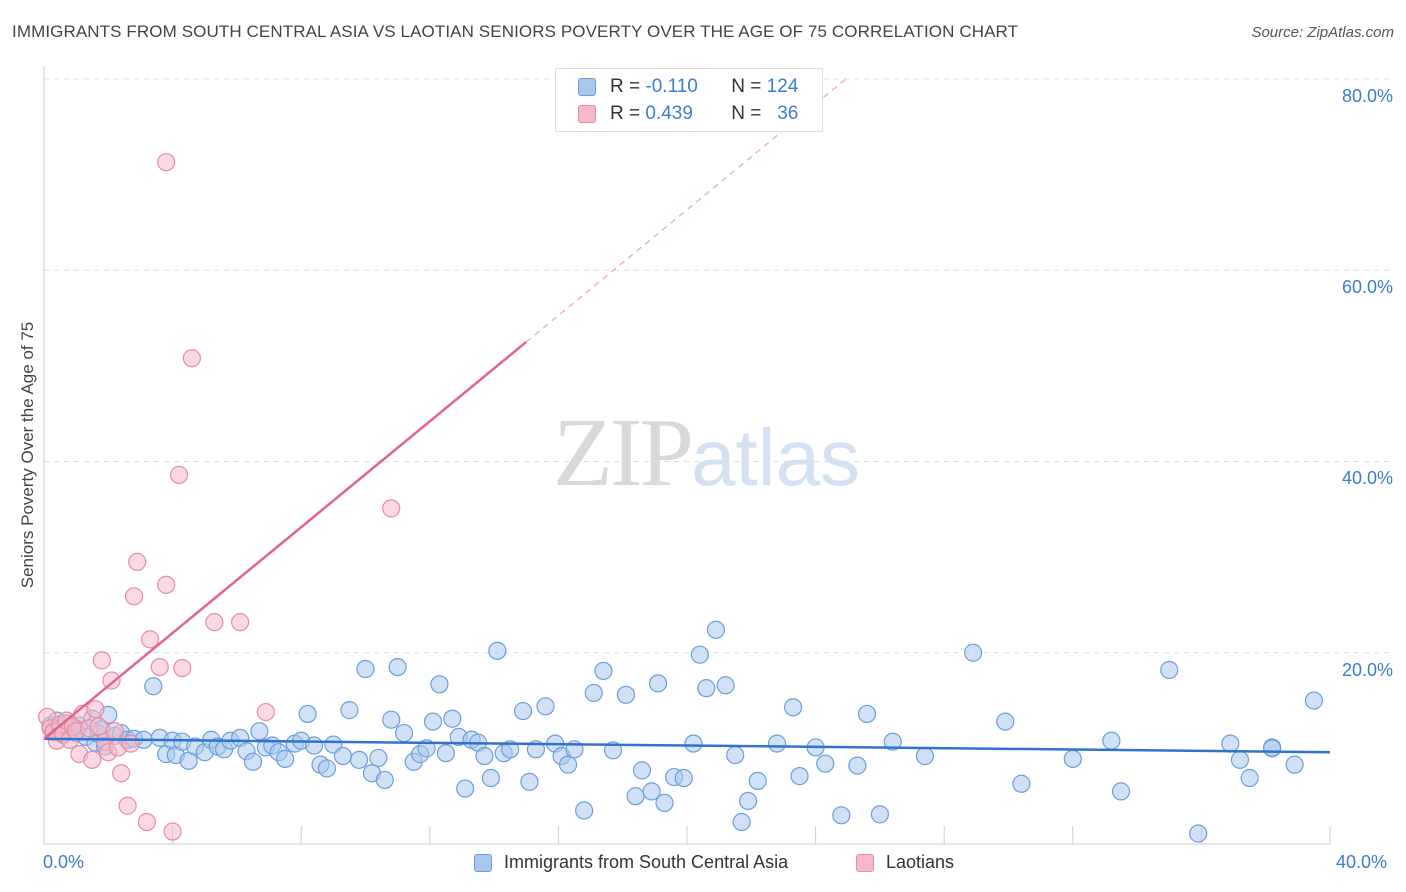 This screenshot has height=892, width=1406. Describe the element at coordinates (671, 86) in the screenshot. I see `legend-r-value: -0.110` at that location.